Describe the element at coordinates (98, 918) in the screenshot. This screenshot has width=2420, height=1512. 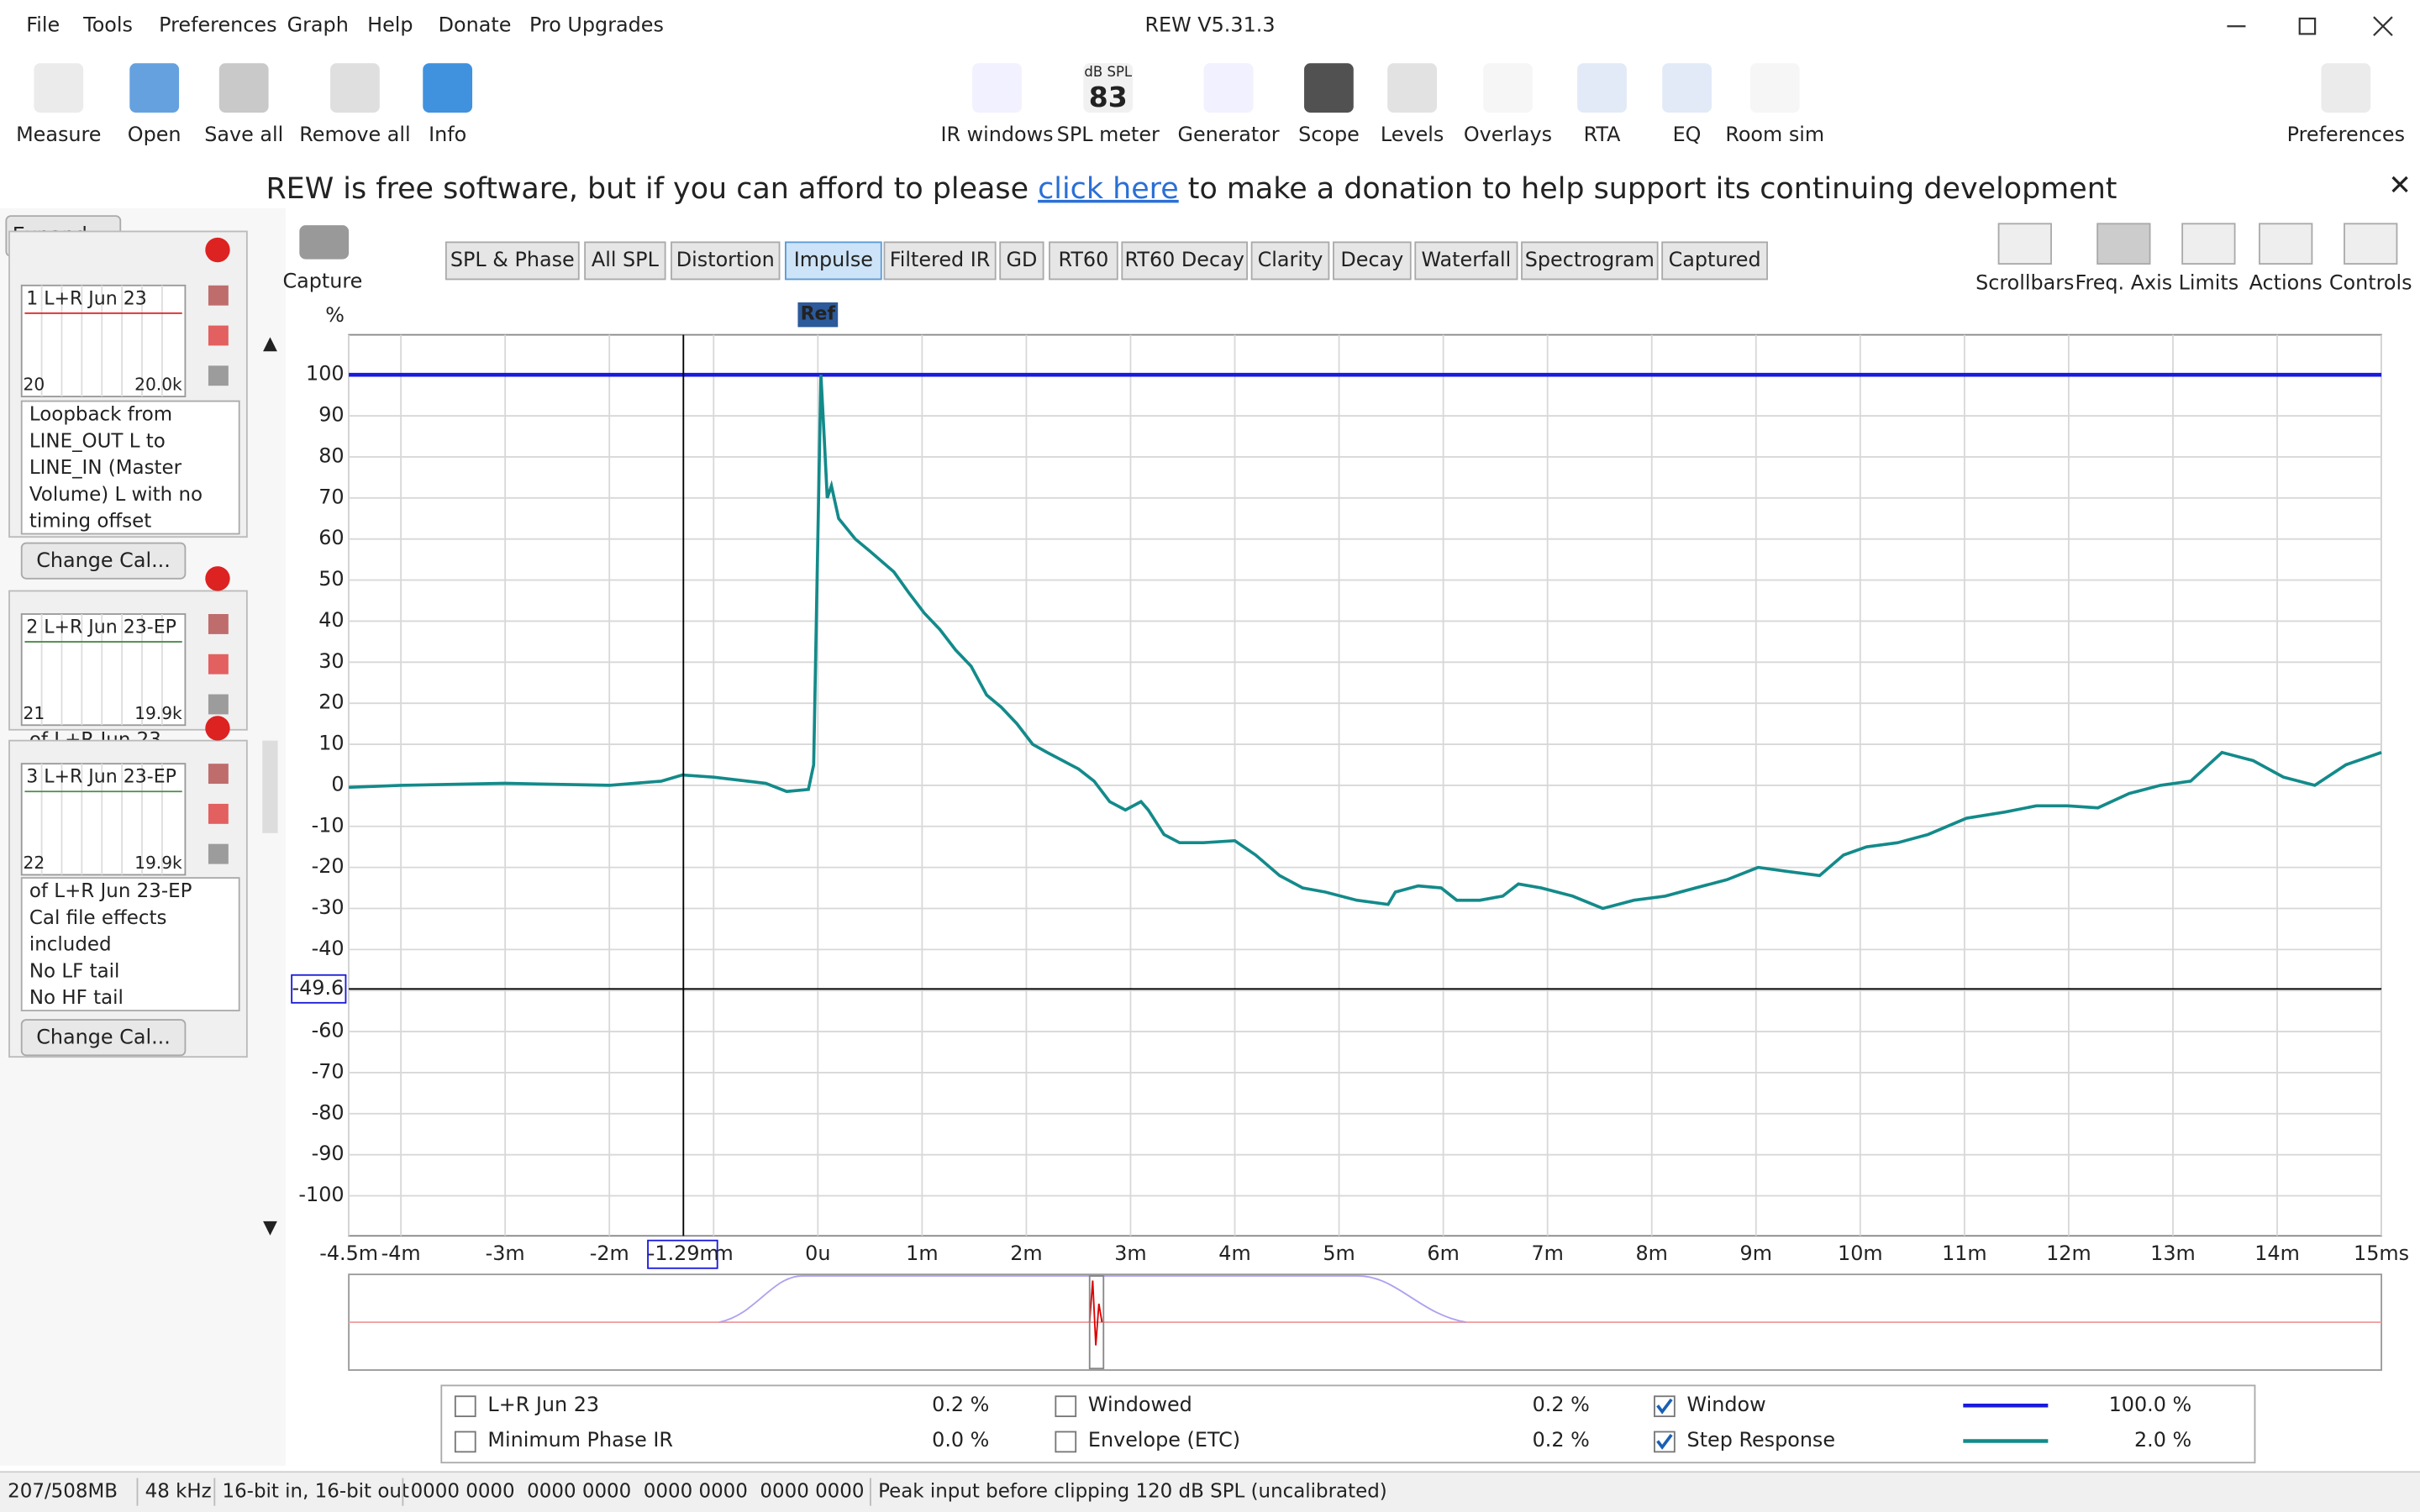
I see `notes-line: Cal file effects` at that location.